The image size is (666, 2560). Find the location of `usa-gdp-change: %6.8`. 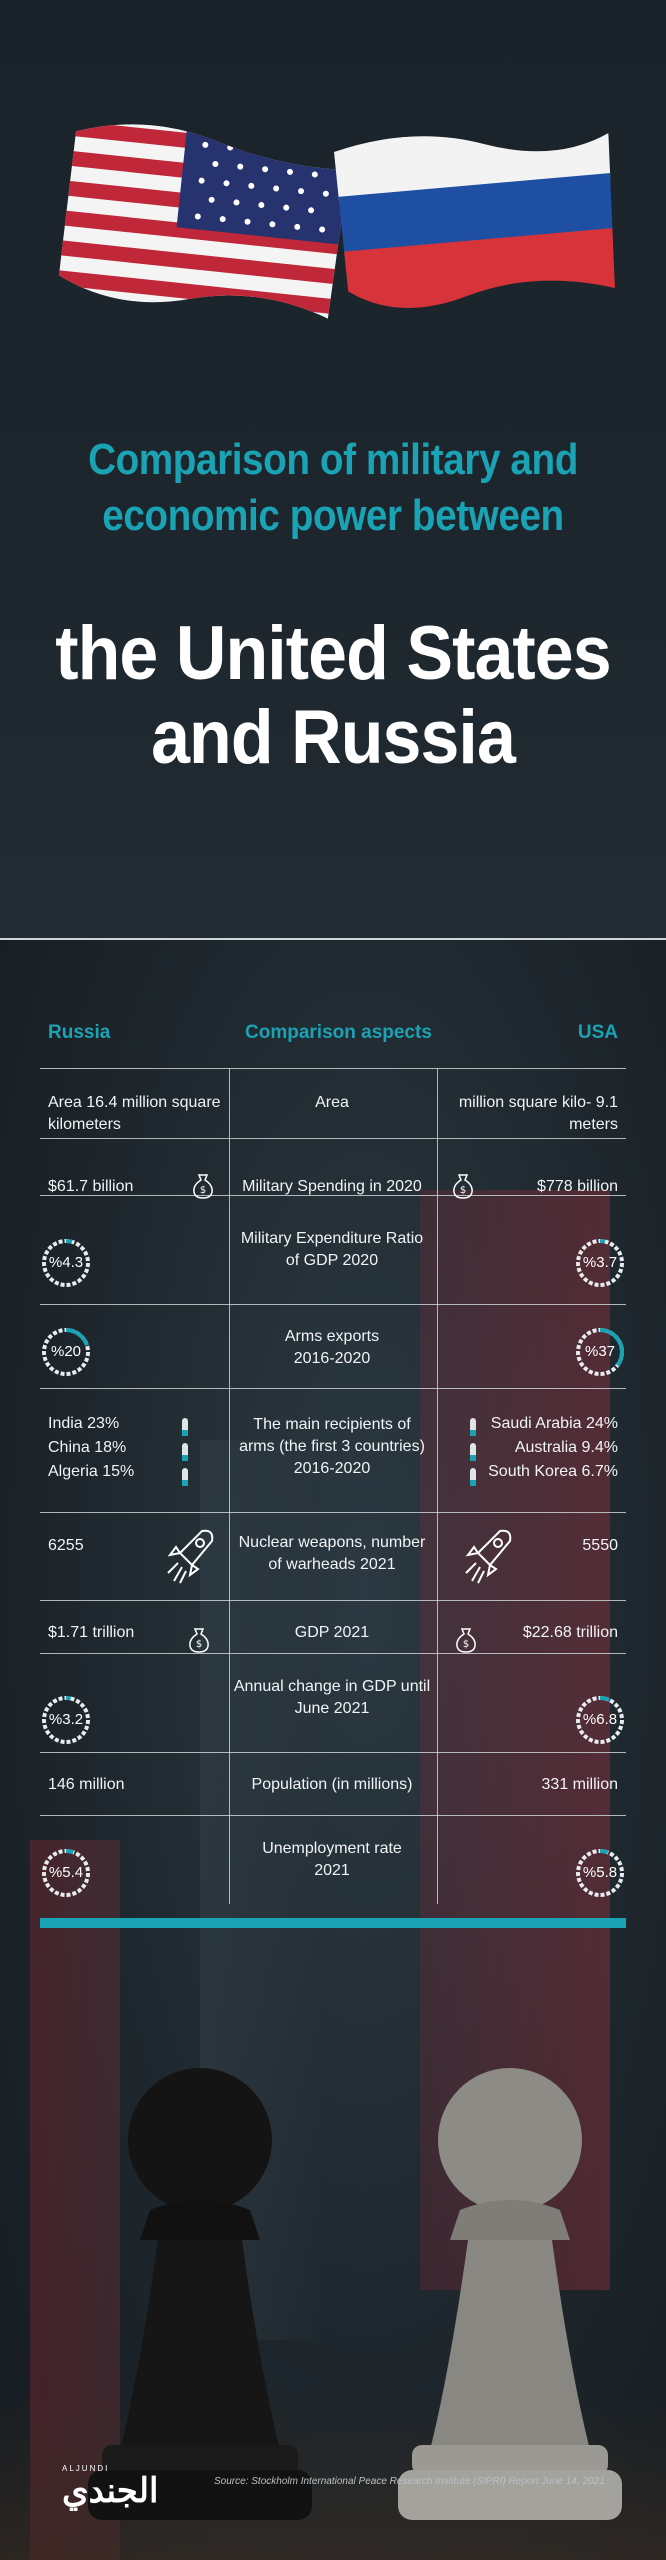

usa-gdp-change: %6.8 is located at coordinates (600, 1719).